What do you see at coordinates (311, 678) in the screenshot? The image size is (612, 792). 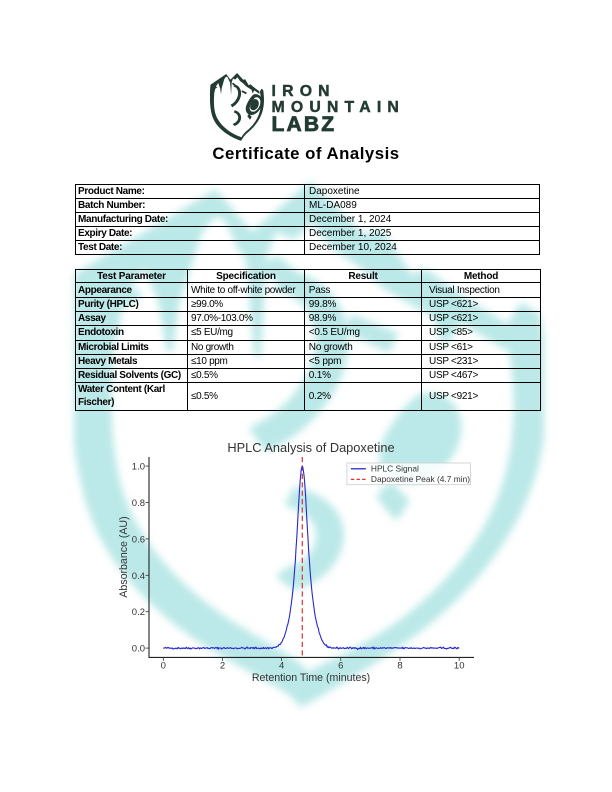 I see `svg-text: Retention Time (minutes)` at bounding box center [311, 678].